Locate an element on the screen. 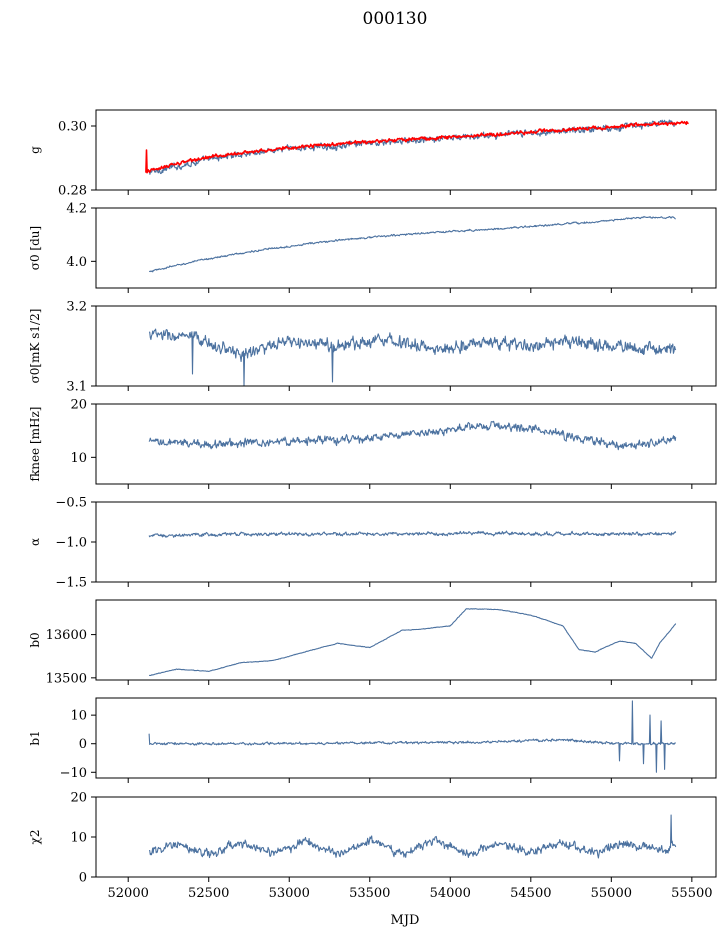 The width and height of the screenshot is (725, 936). panel-b0-plot-area is located at coordinates (413, 642).